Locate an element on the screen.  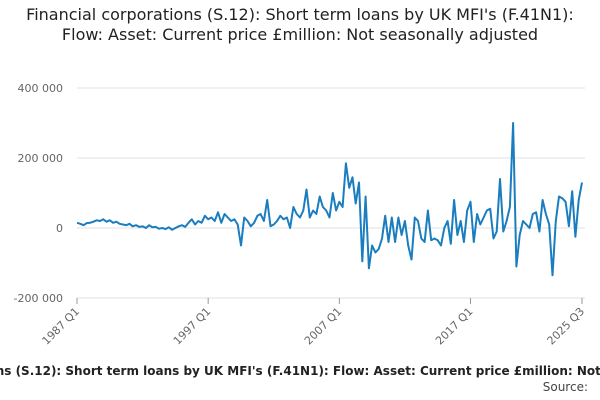
x-tick-label: 1987 Q1 is located at coordinates (61, 326).